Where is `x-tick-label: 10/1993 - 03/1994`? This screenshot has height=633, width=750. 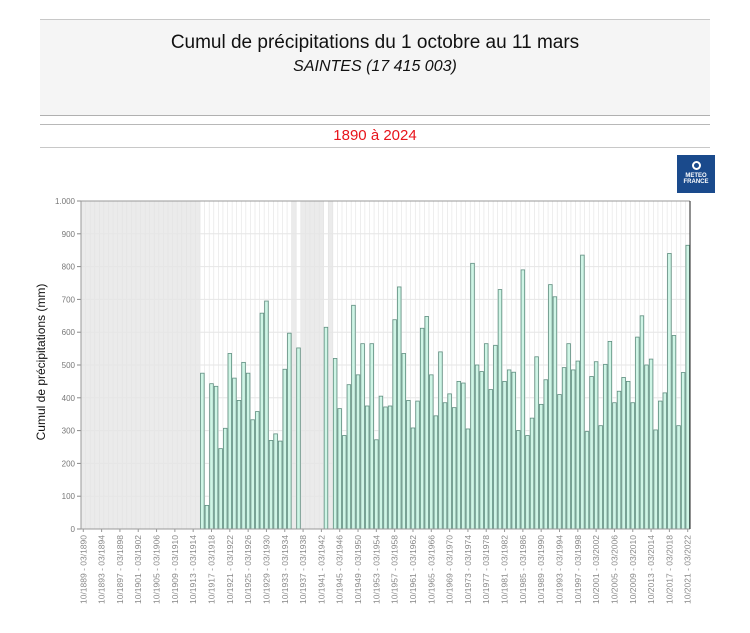 x-tick-label: 10/1993 - 03/1994 is located at coordinates (560, 569).